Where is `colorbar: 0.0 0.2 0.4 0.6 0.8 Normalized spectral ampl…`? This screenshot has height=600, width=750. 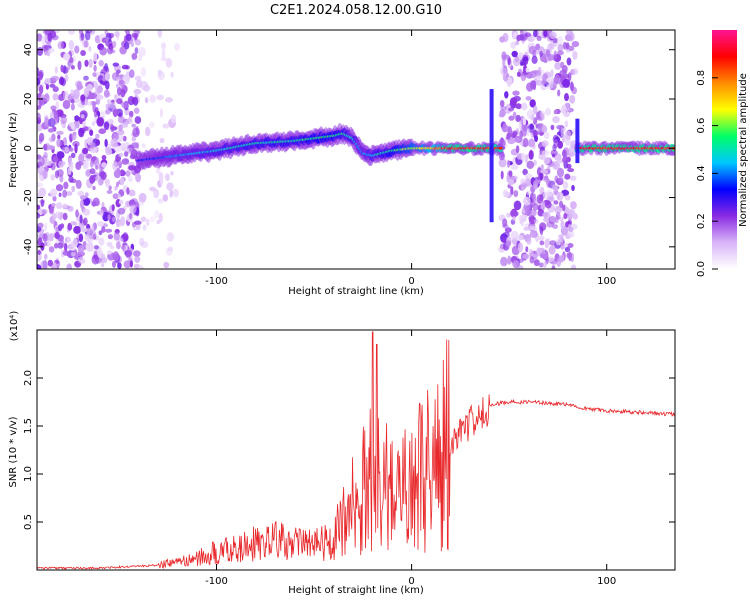
colorbar: 0.0 0.2 0.4 0.6 0.8 Normalized spectral ampl… is located at coordinates (722, 153).